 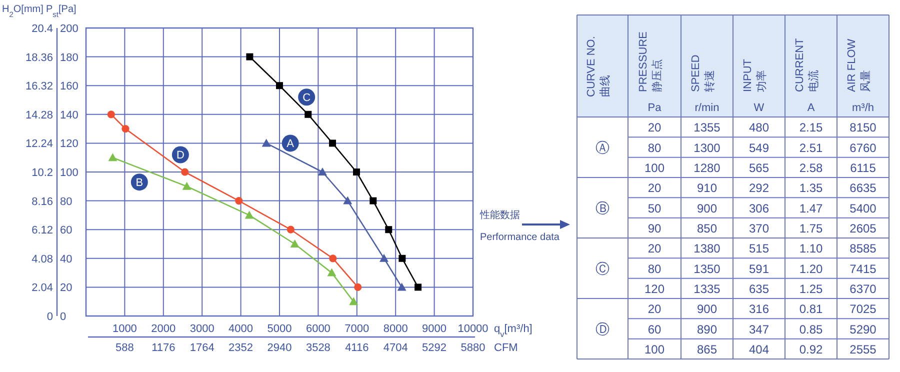 I want to click on text: 316, so click(x=759, y=309).